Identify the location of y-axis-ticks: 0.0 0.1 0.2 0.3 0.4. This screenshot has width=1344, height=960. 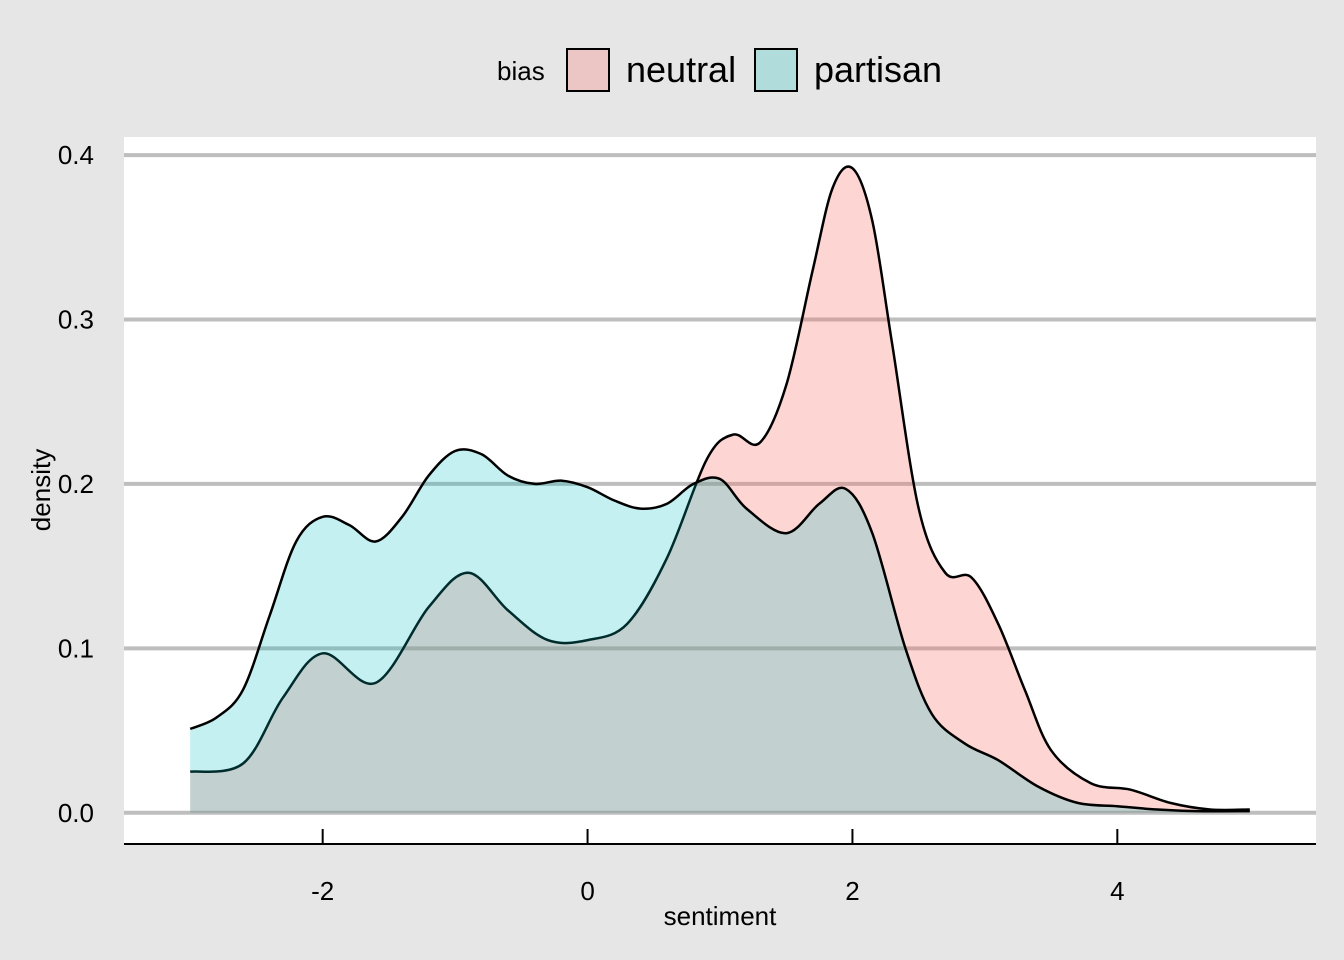
(76, 484).